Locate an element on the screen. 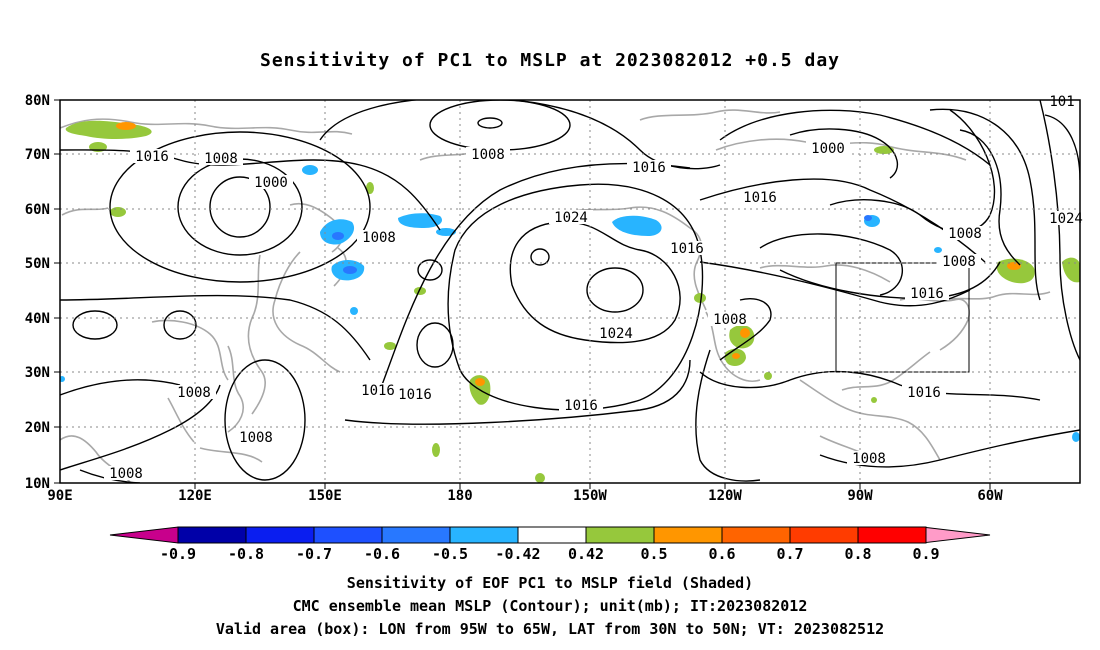 This screenshot has width=1100, height=650. lon-label: 150E is located at coordinates (325, 496).